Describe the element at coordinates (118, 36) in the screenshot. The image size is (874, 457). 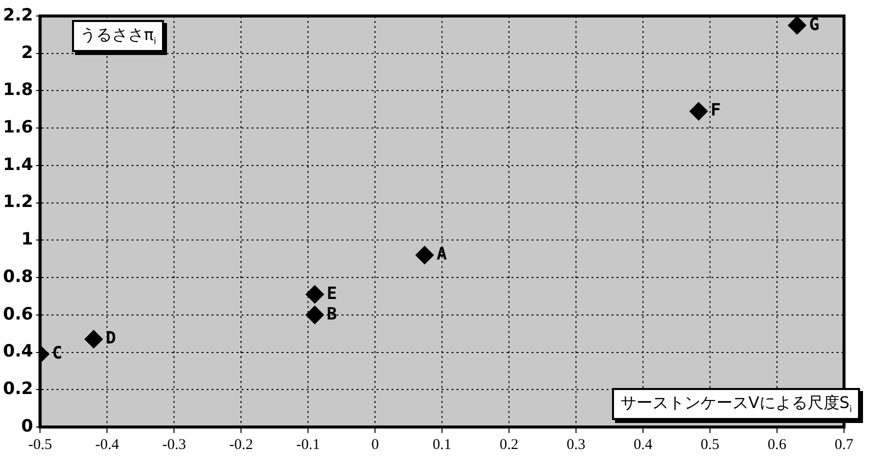
I see `y-axis-title: うるささπ$_{i}$` at that location.